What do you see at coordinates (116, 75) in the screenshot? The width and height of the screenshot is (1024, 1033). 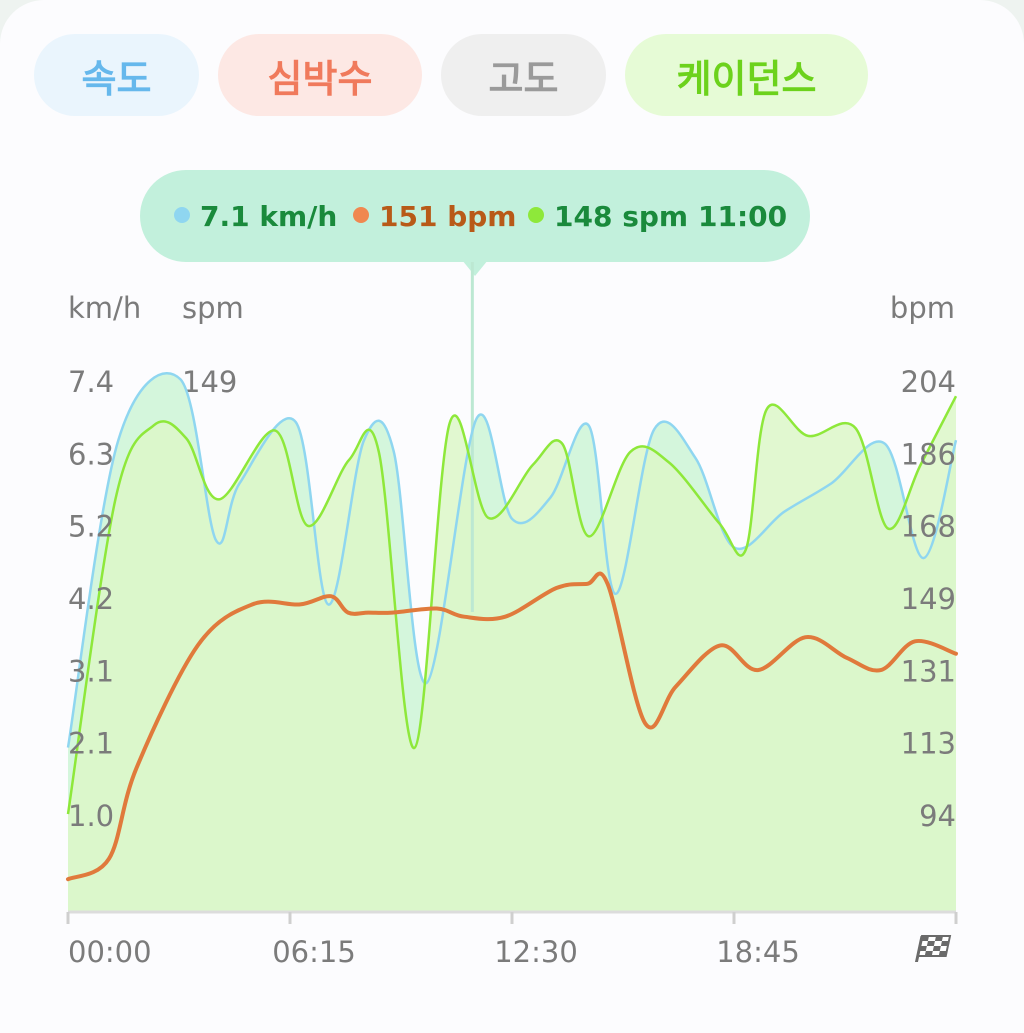 I see `tab-speed: 속도` at bounding box center [116, 75].